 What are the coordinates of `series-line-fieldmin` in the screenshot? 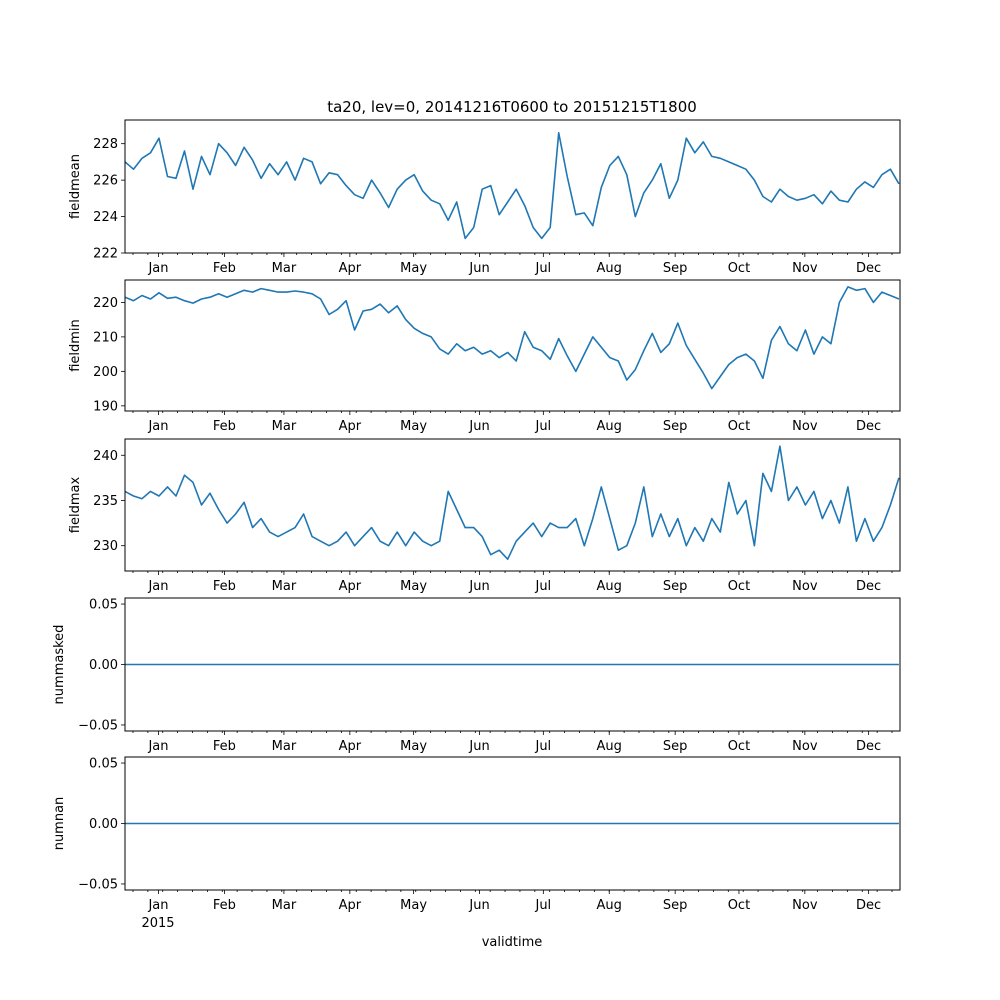 It's located at (512, 338).